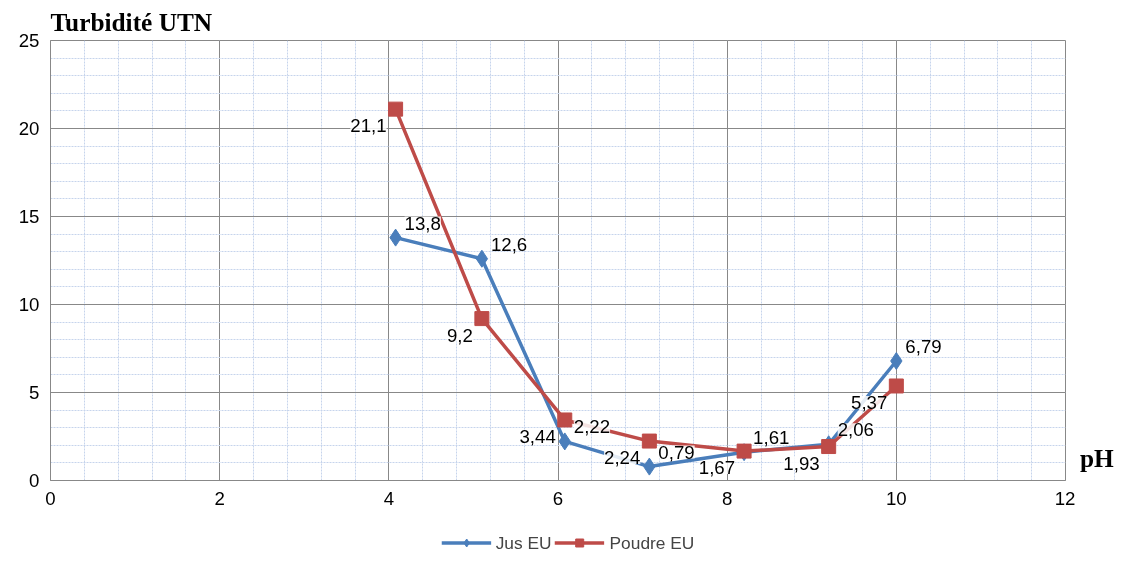  Describe the element at coordinates (34, 392) in the screenshot. I see `y-tick-label: 5` at that location.